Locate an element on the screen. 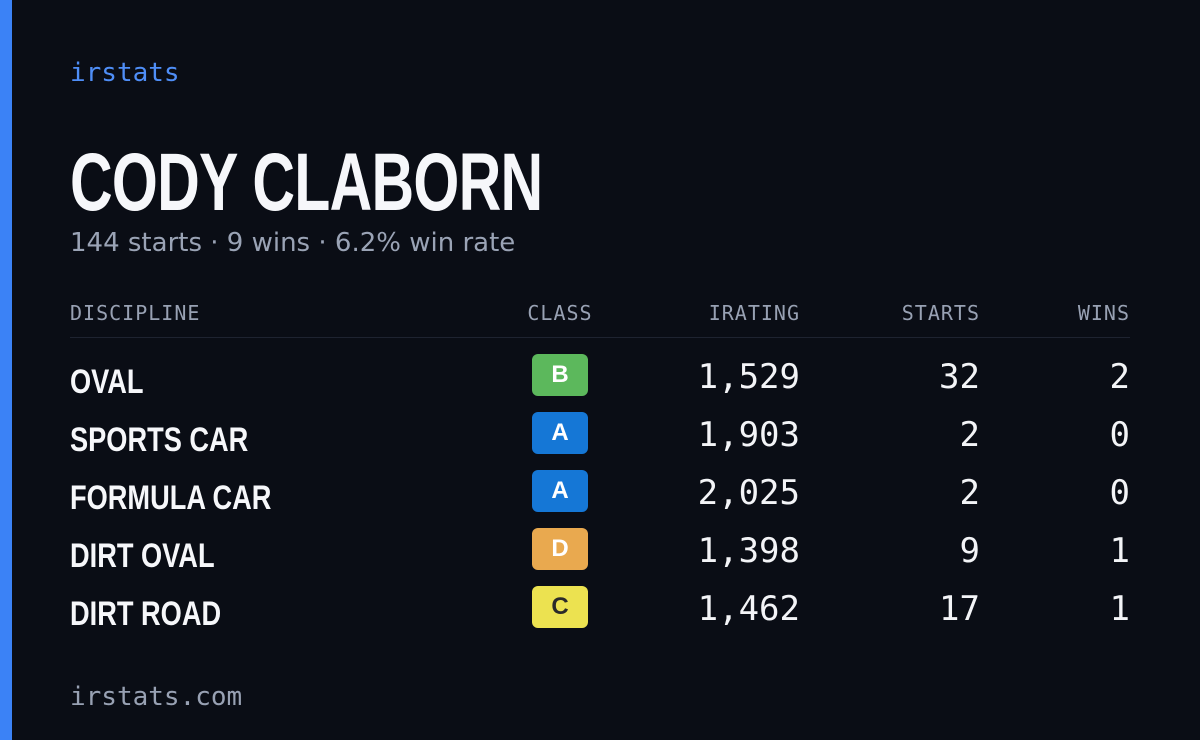 Image resolution: width=1200 pixels, height=740 pixels. starts: 17 is located at coordinates (959, 609).